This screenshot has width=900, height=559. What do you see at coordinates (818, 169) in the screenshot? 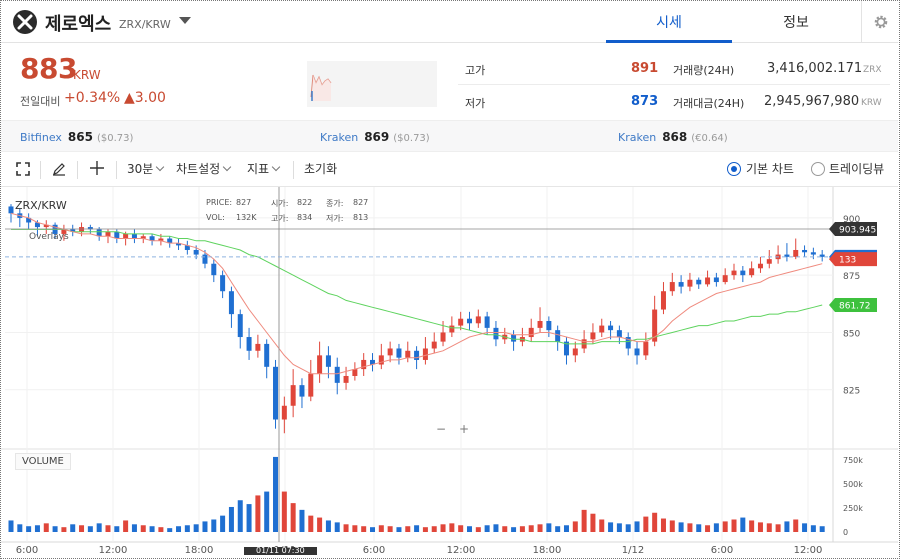
I see `tradingview-radio` at bounding box center [818, 169].